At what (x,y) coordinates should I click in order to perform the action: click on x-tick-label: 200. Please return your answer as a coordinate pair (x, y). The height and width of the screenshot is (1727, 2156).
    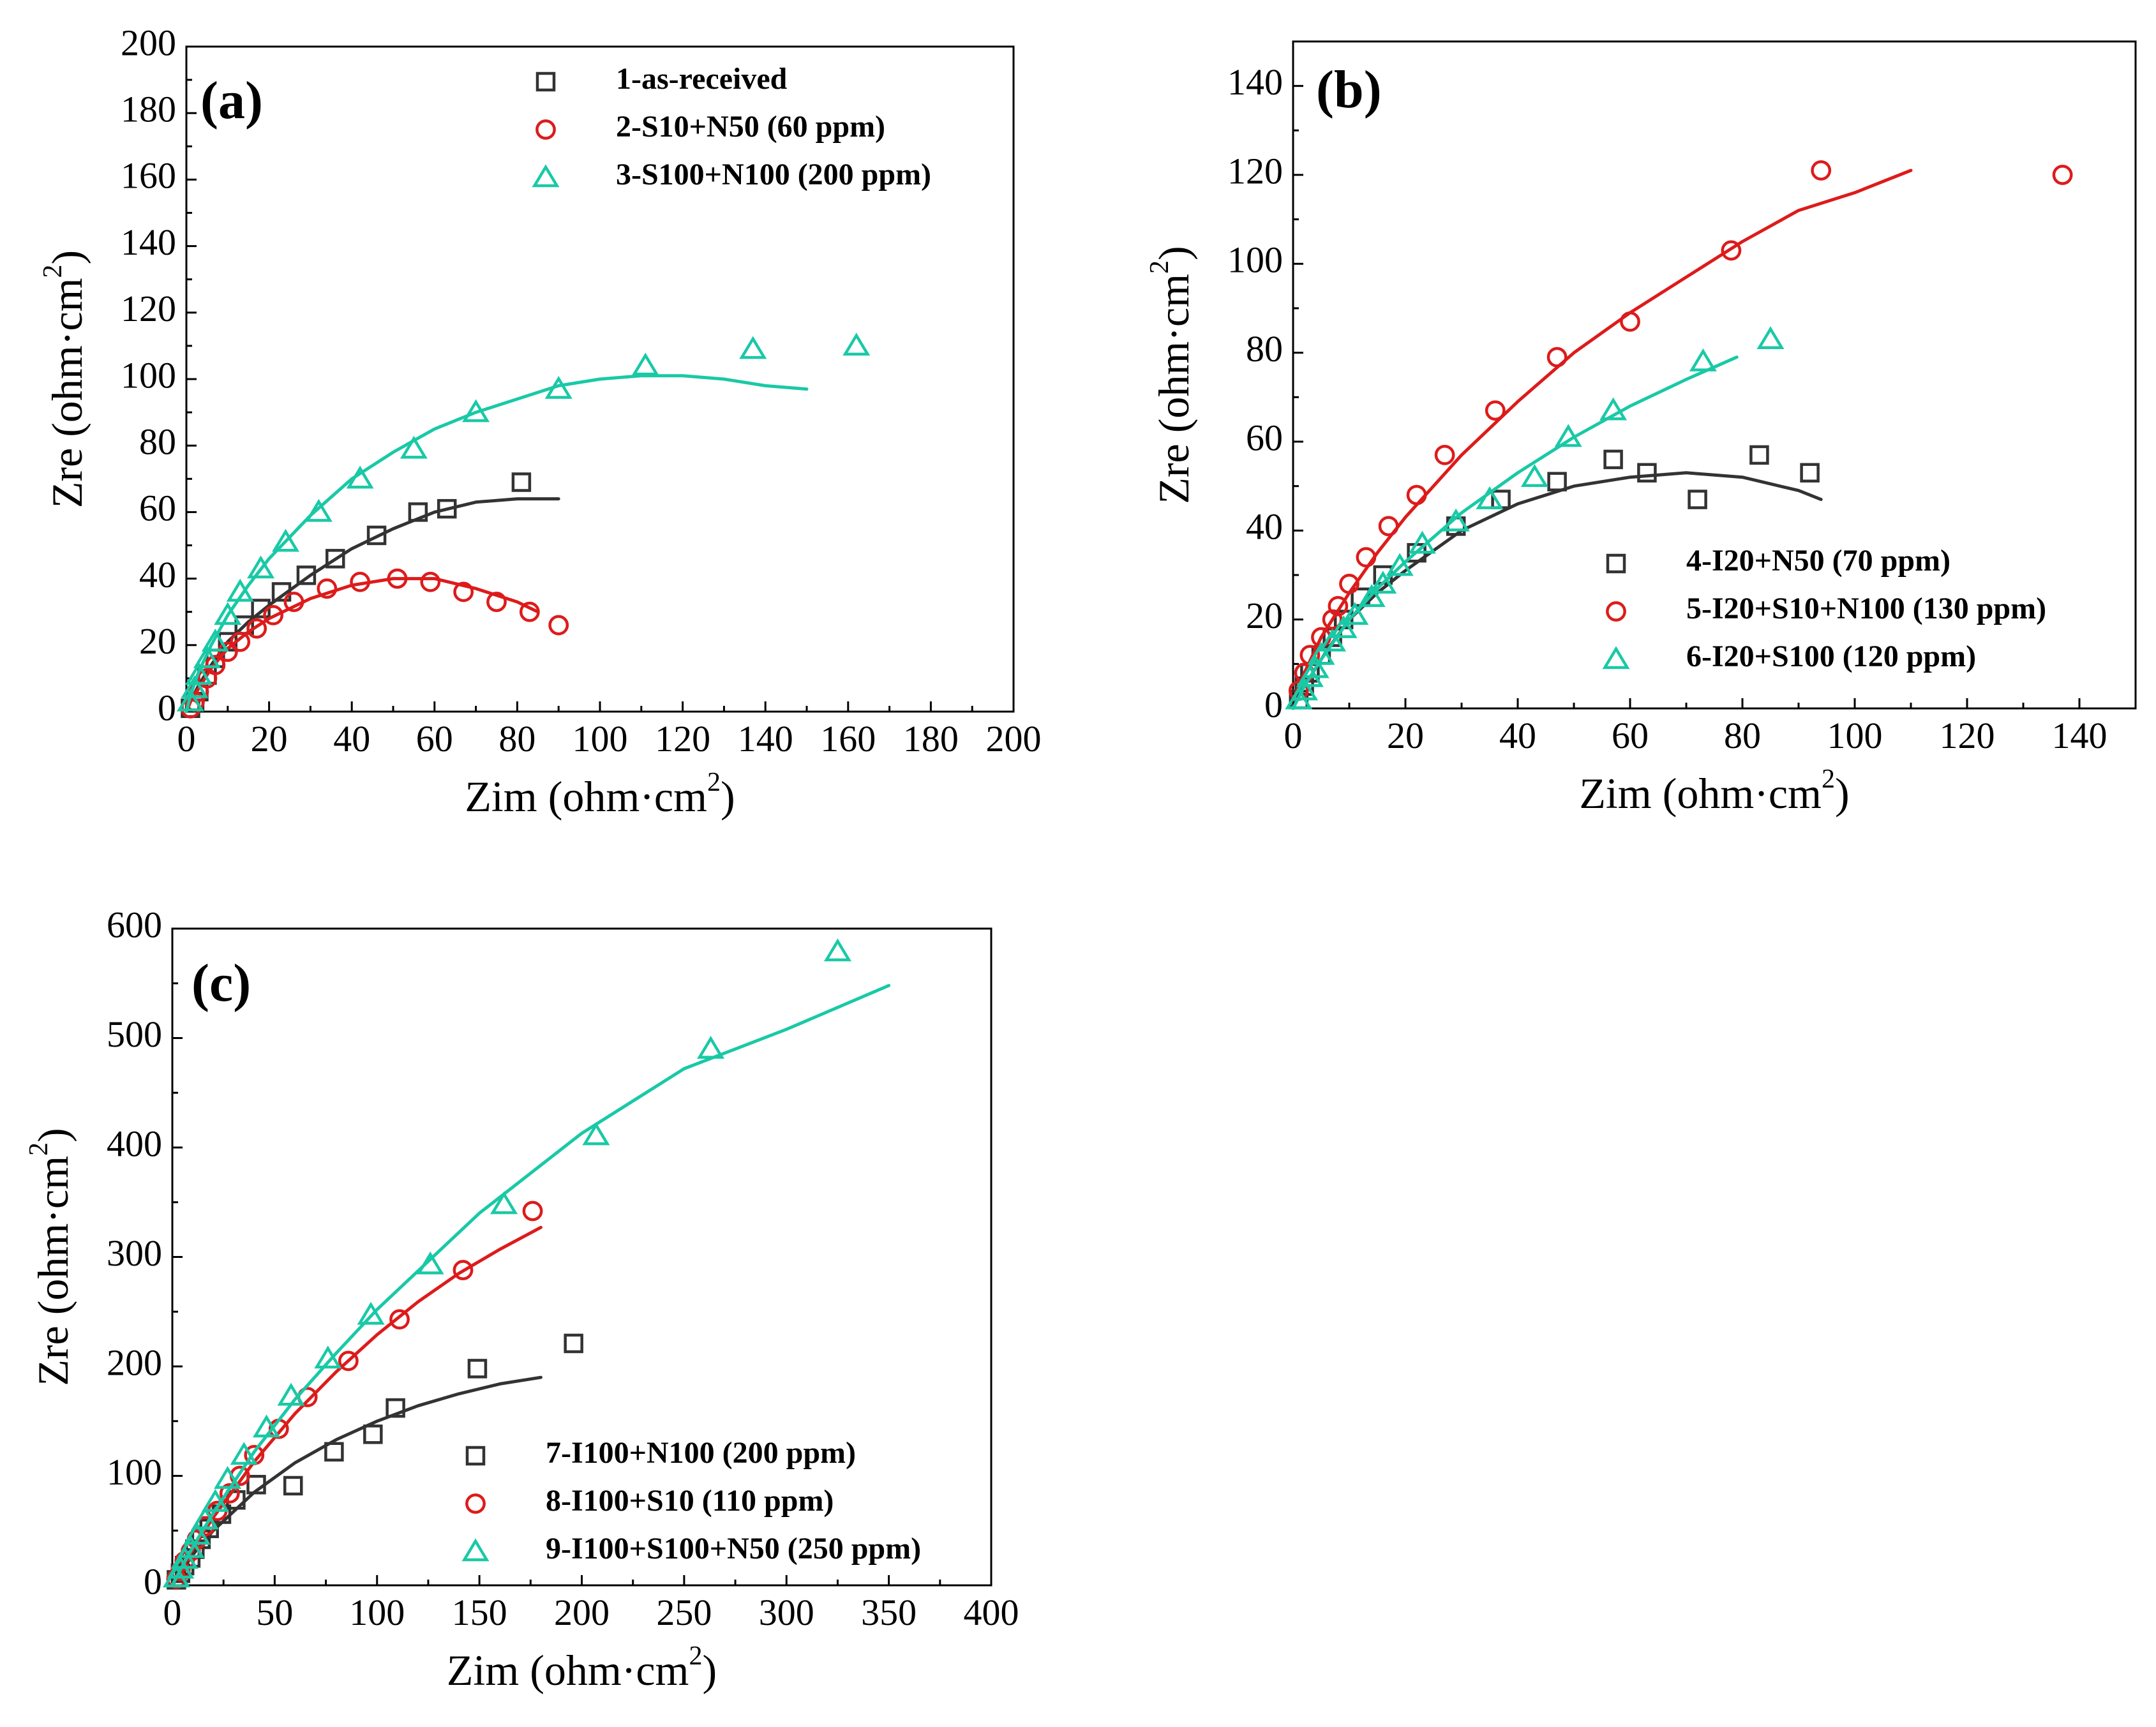
    Looking at the image, I should click on (582, 1612).